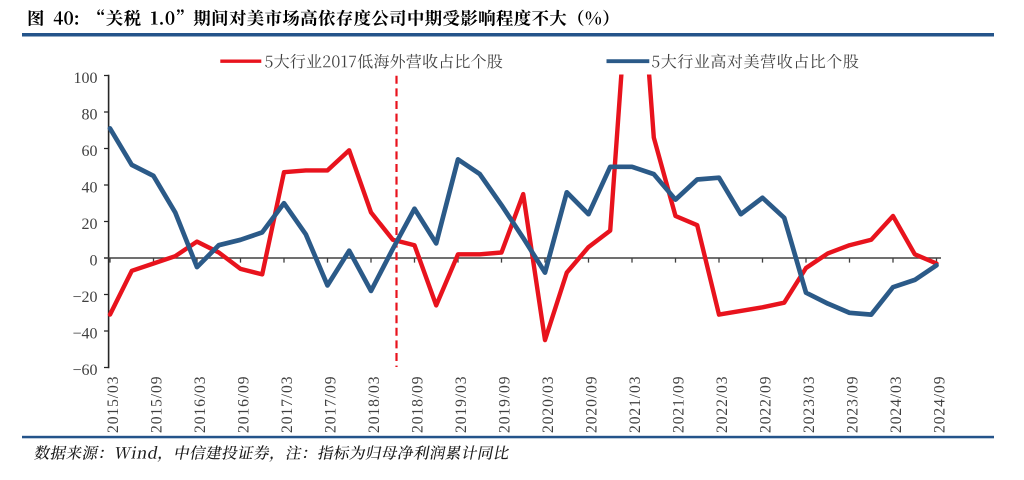 This screenshot has height=480, width=1024. I want to click on svg-text: 2024/03, so click(896, 404).